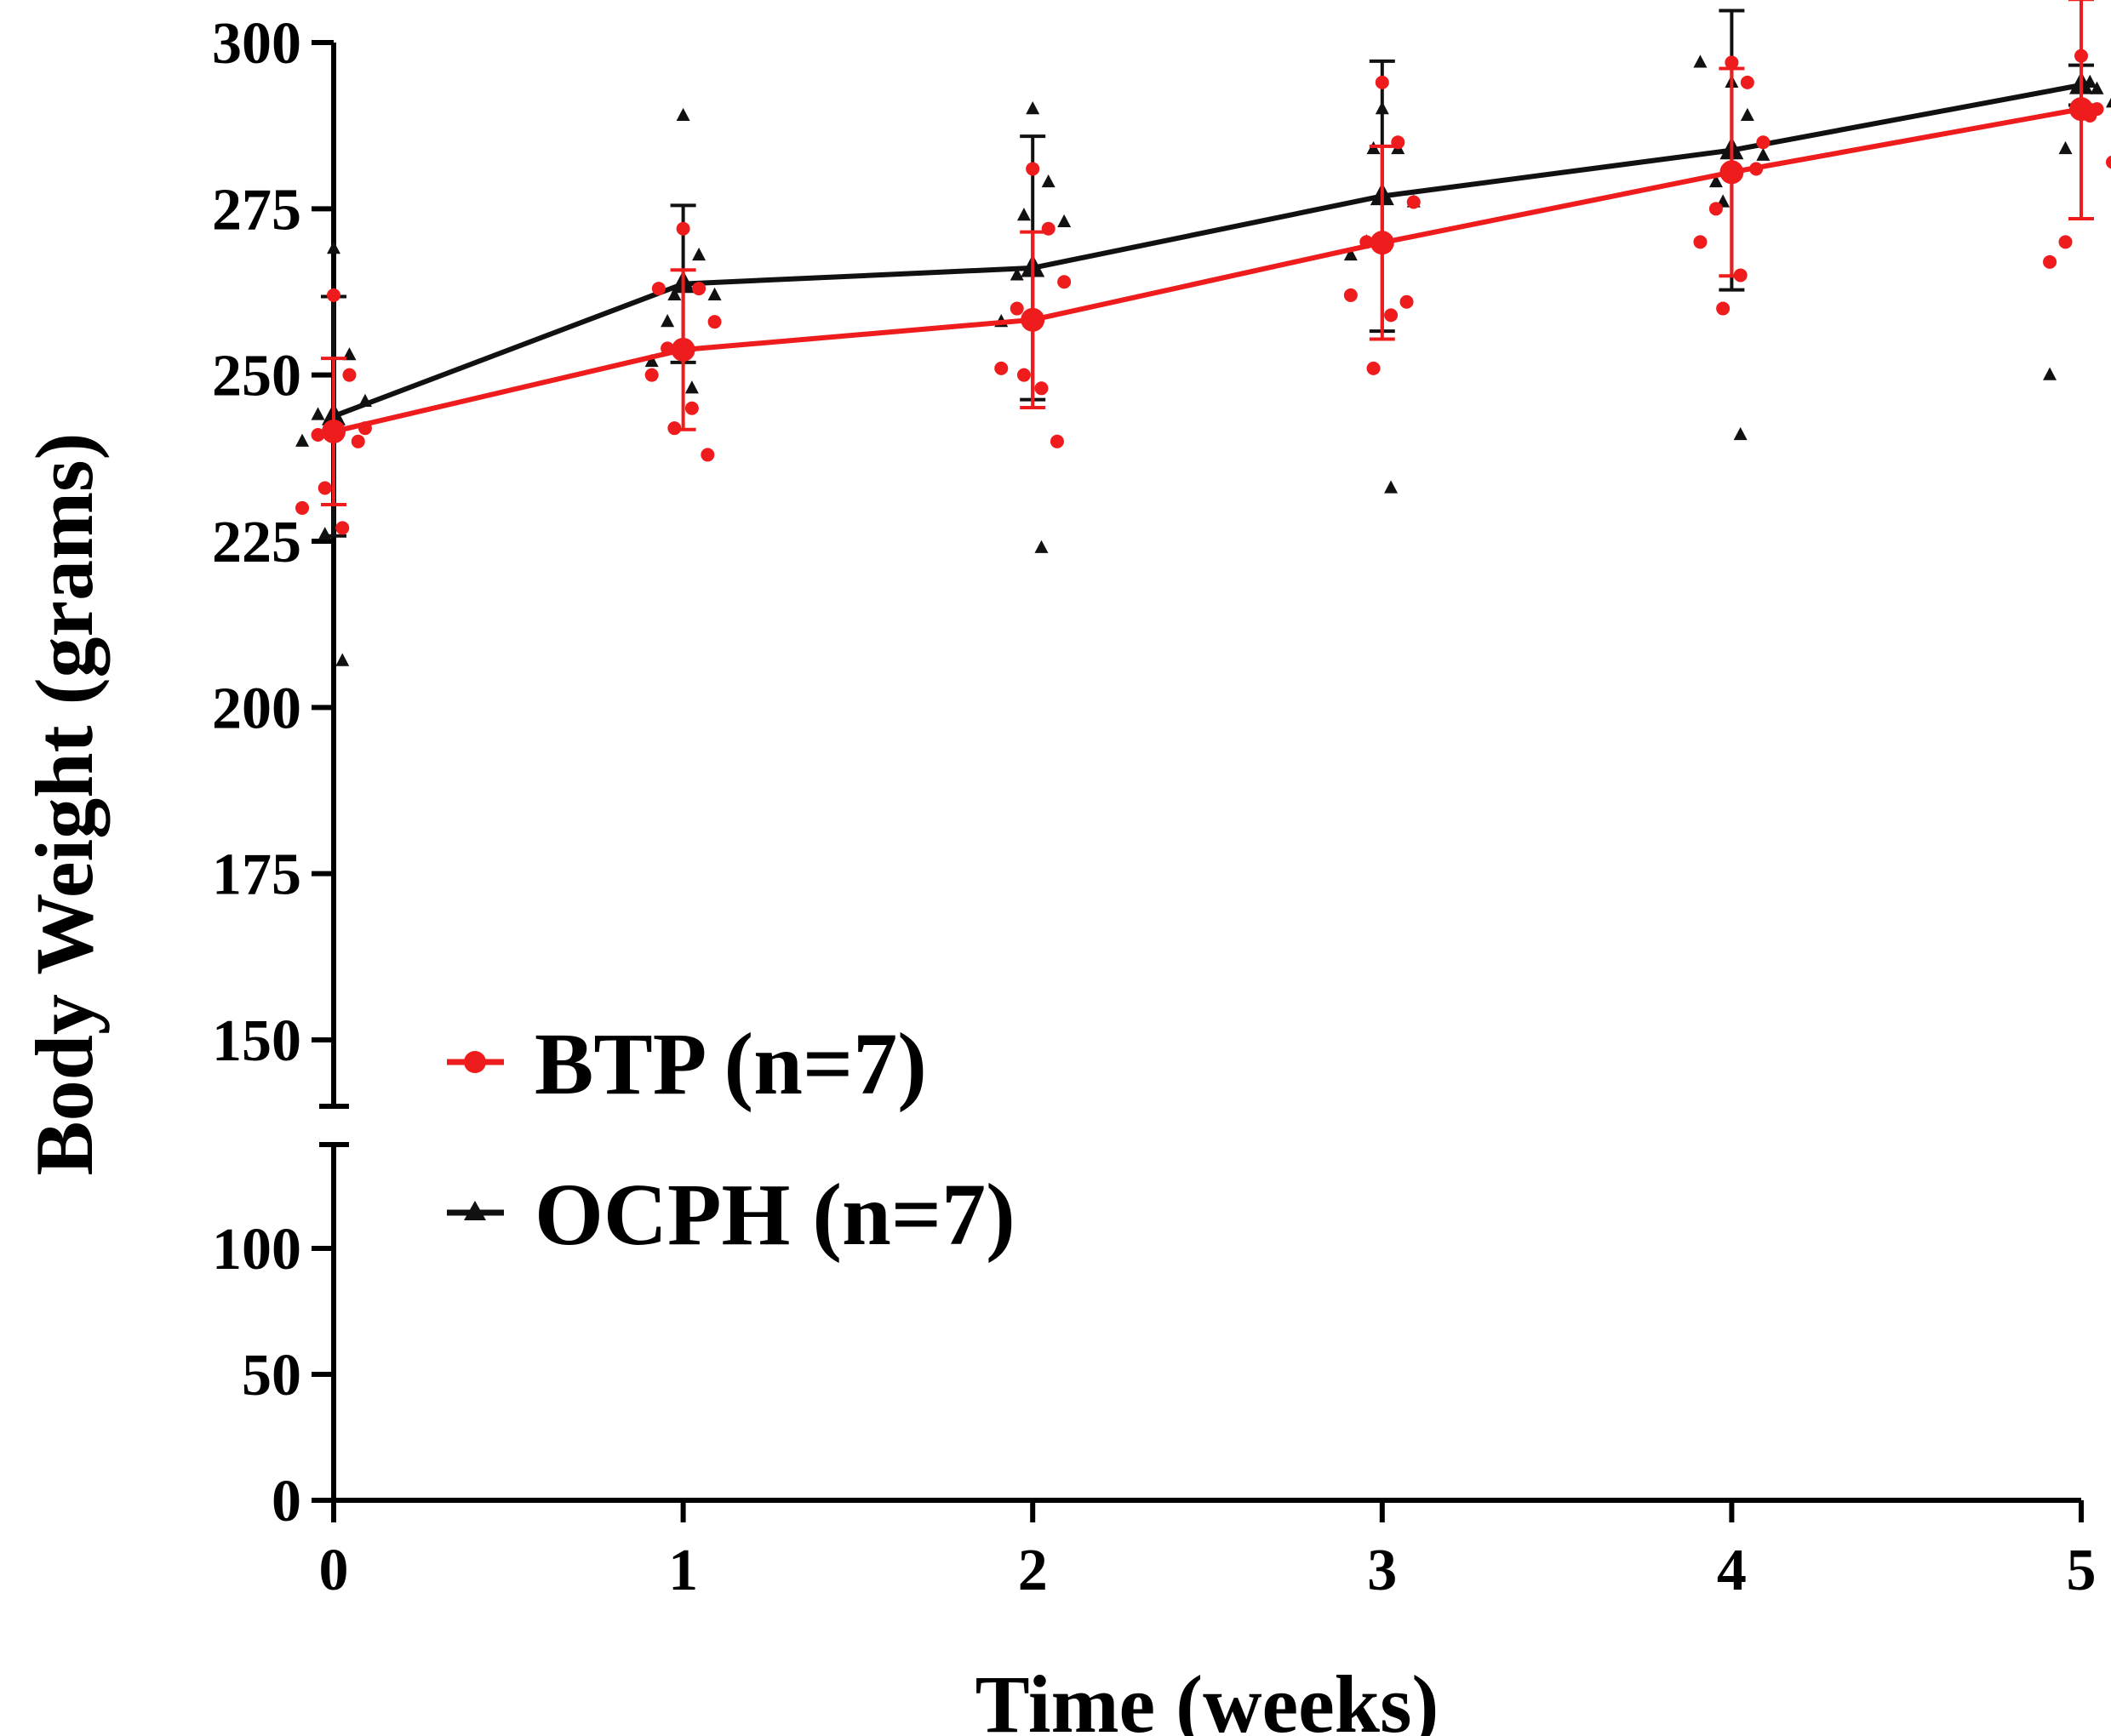 The height and width of the screenshot is (1736, 2111). I want to click on mean-point-btp-w1, so click(683, 349).